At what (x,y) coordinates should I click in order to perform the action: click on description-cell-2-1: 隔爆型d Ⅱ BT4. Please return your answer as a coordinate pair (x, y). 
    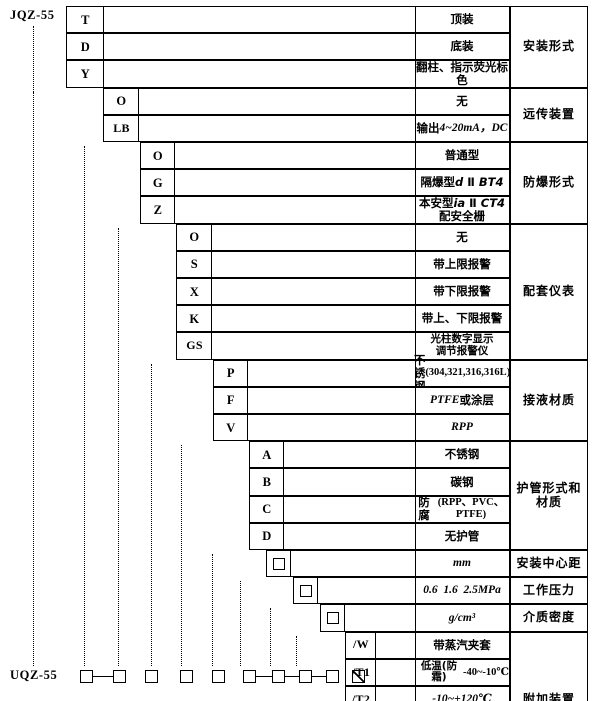
    Looking at the image, I should click on (462, 183).